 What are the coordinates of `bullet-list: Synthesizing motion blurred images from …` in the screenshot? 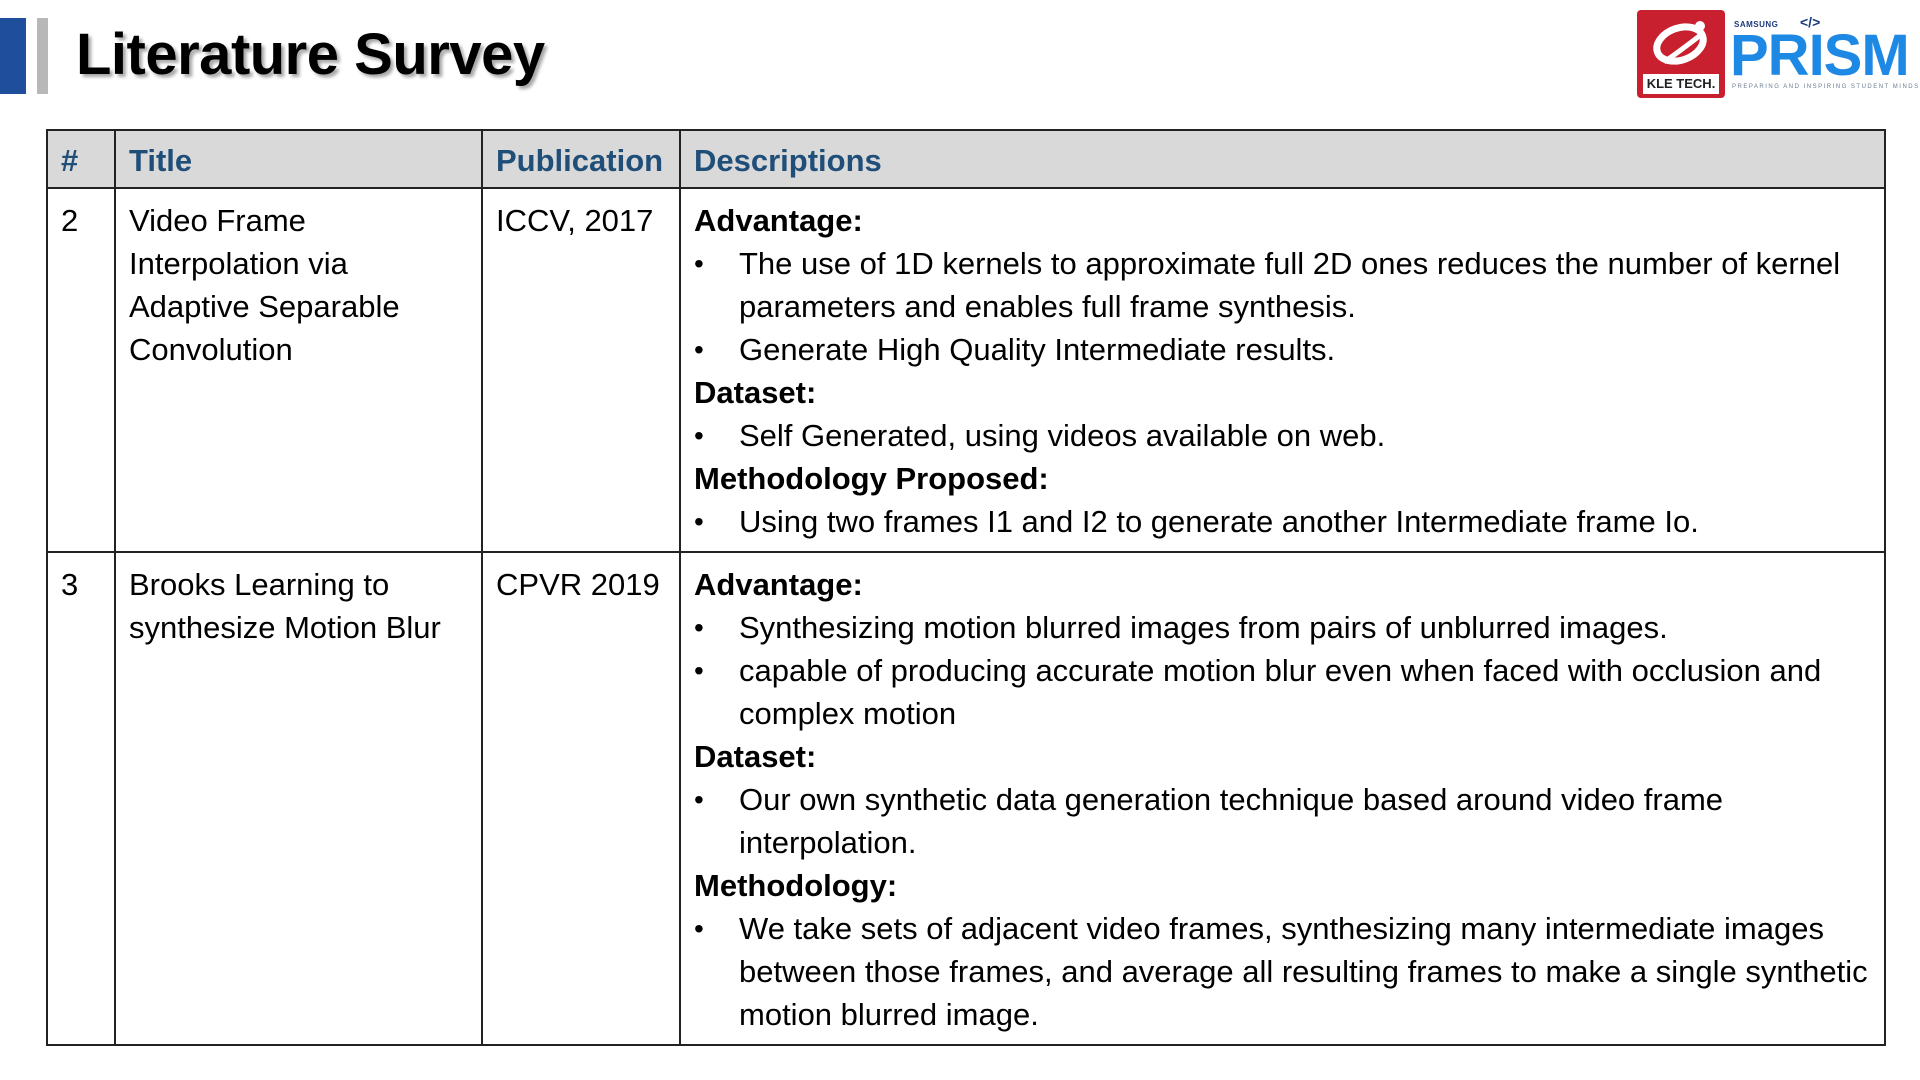 It's located at (1282, 670).